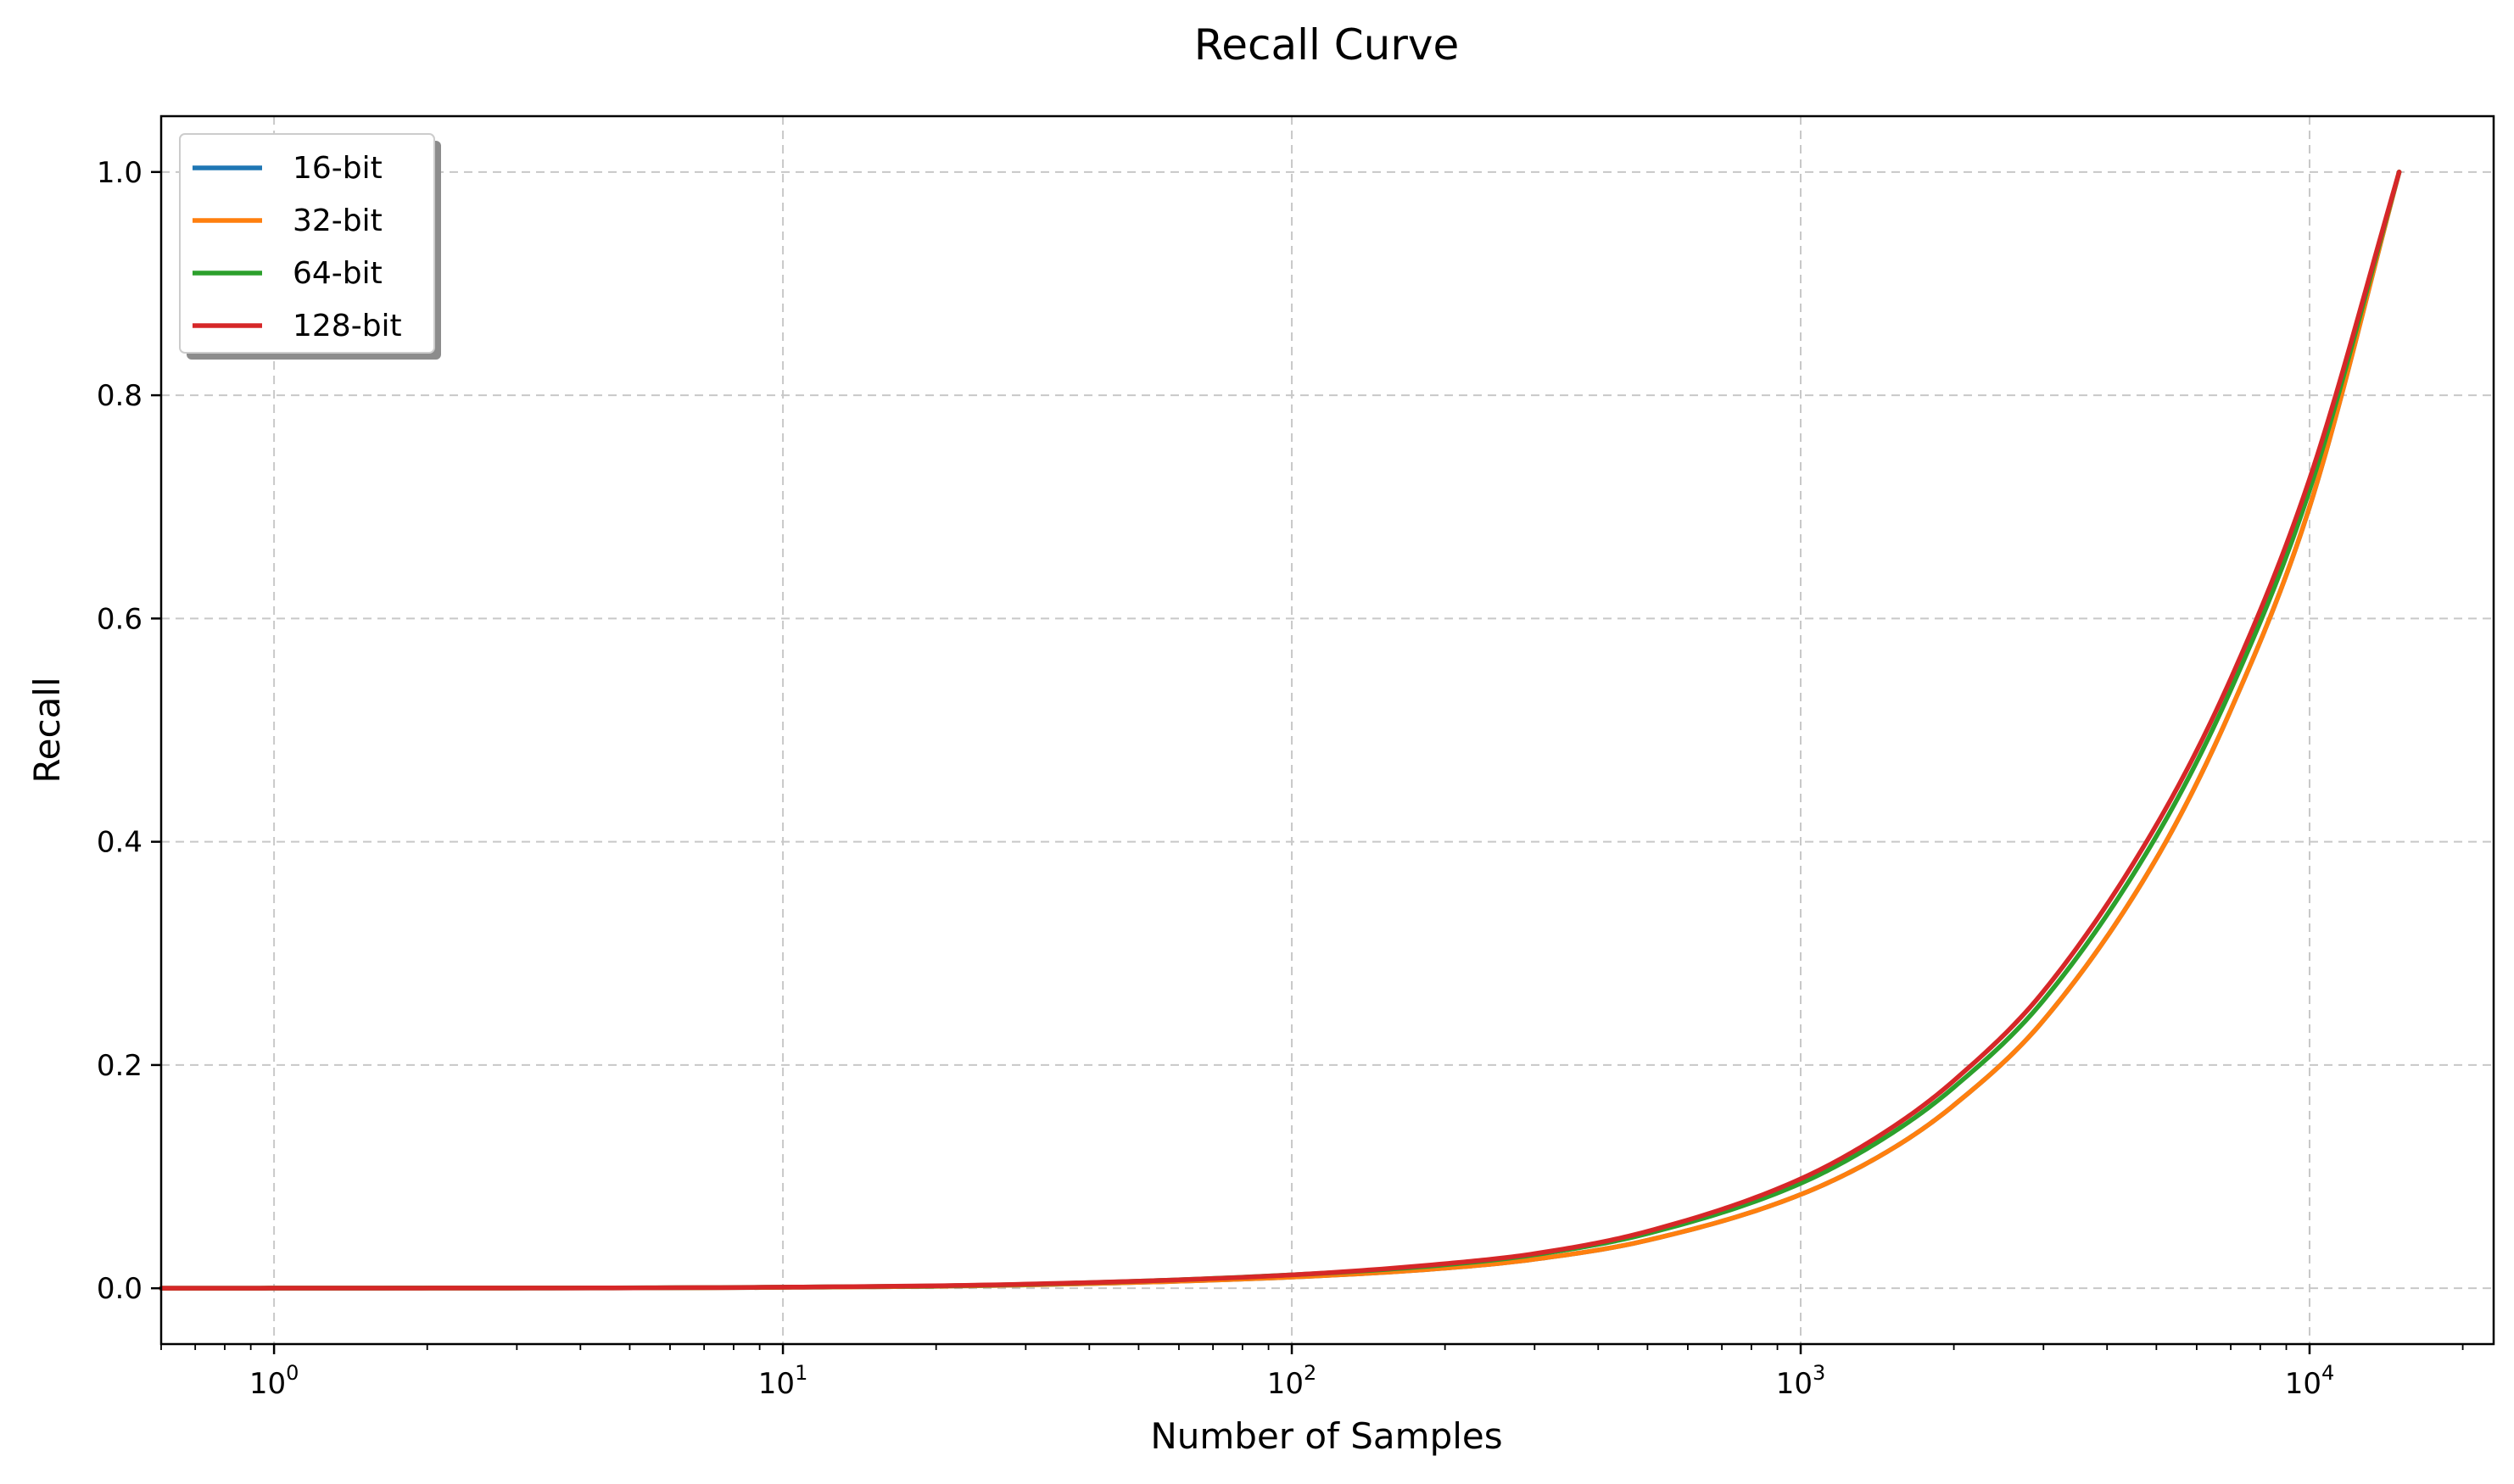 The width and height of the screenshot is (2514, 1484). Describe the element at coordinates (274, 1381) in the screenshot. I see `x-tick-label: 10⁰` at that location.